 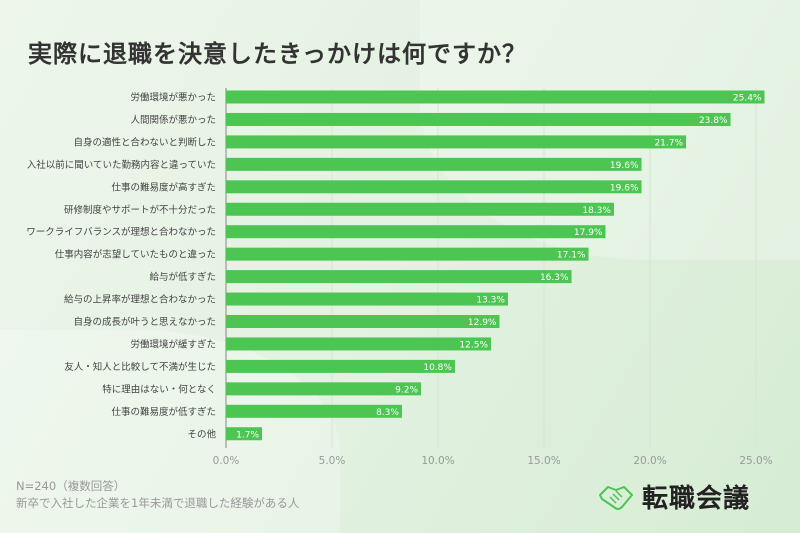 What do you see at coordinates (332, 461) in the screenshot?
I see `x-tick-label: 5.0%` at bounding box center [332, 461].